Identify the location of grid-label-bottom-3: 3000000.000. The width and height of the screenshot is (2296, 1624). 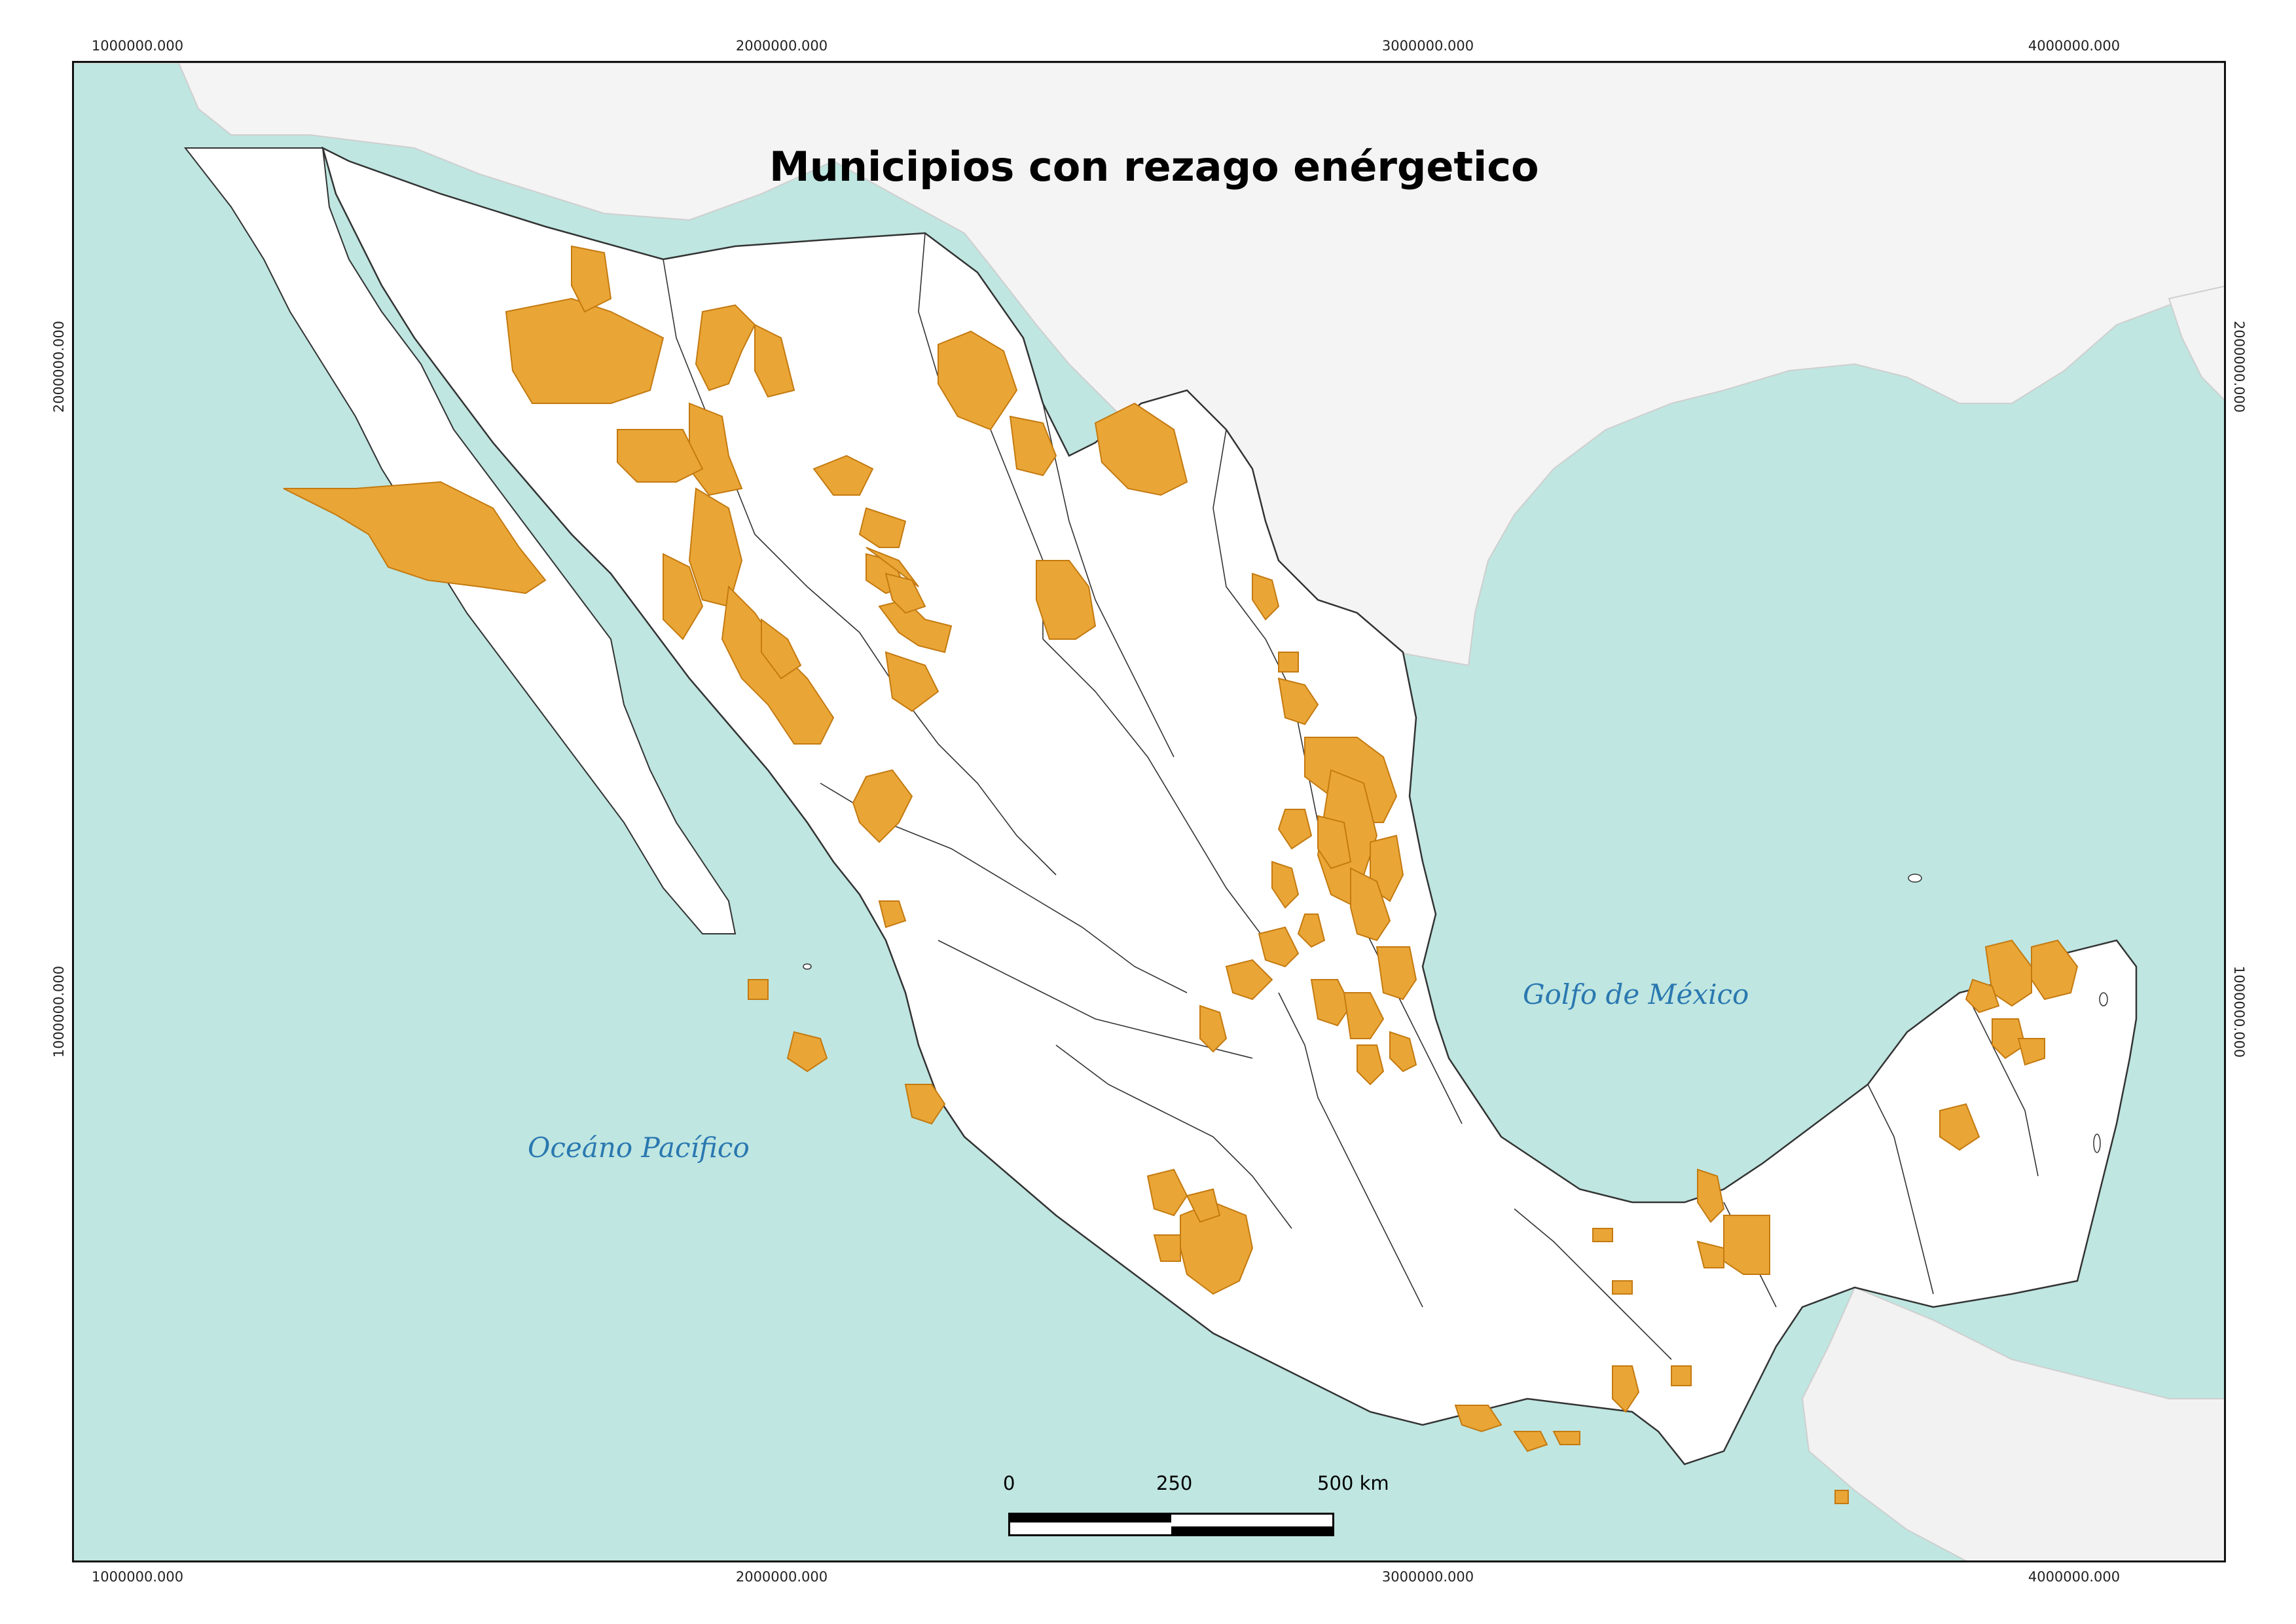
(1427, 1577).